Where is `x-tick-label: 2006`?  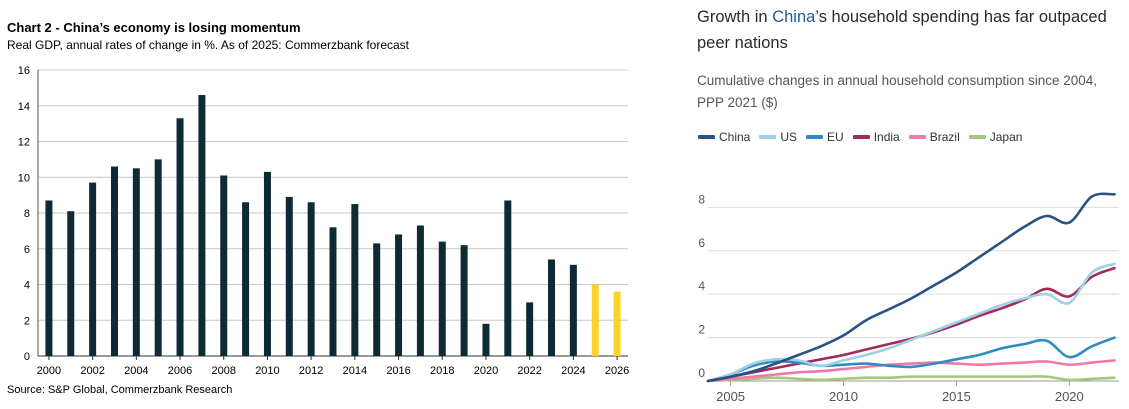 x-tick-label: 2006 is located at coordinates (180, 371).